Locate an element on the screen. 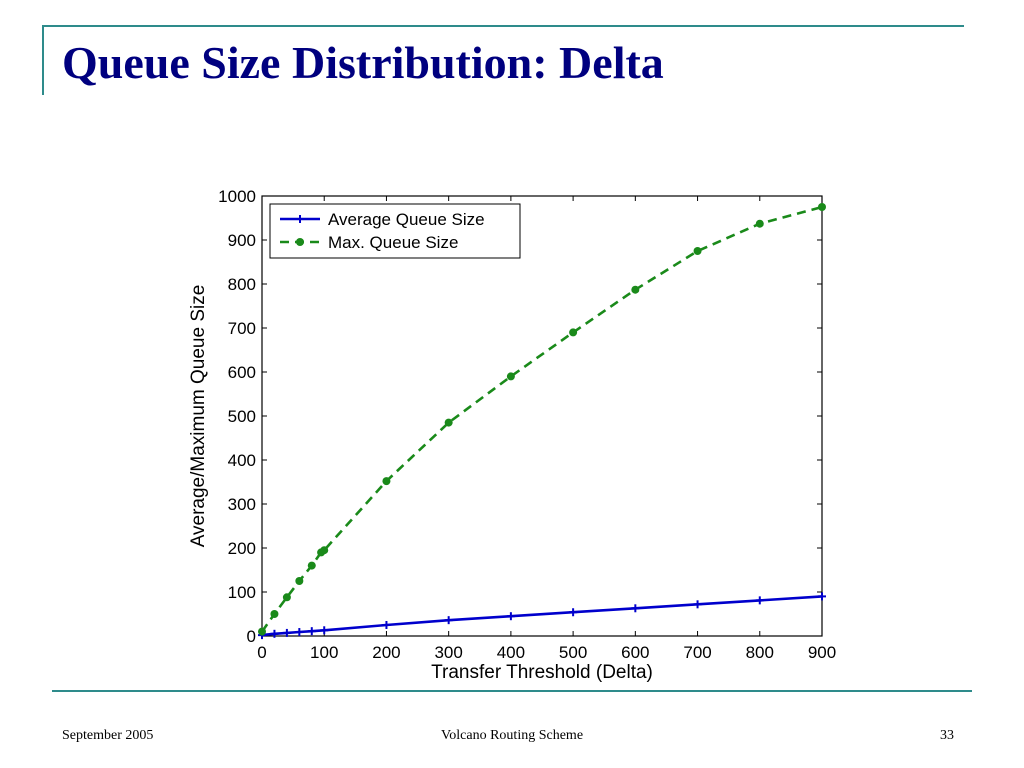 Image resolution: width=1024 pixels, height=768 pixels. x-tick-label: 600 is located at coordinates (635, 652).